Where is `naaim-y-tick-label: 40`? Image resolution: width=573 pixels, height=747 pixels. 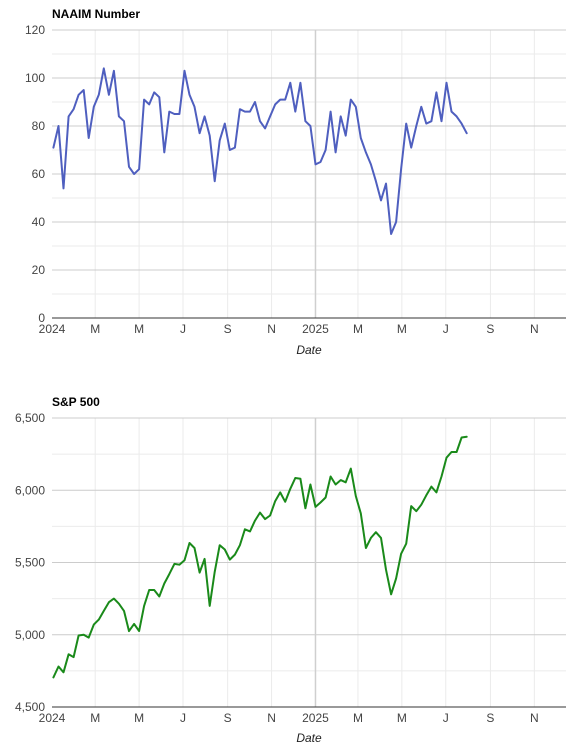 naaim-y-tick-label: 40 is located at coordinates (39, 222).